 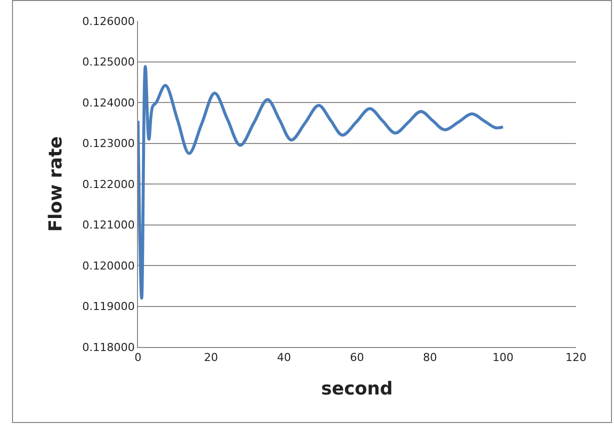 What do you see at coordinates (108, 347) in the screenshot?
I see `y-tick-label: 0.118000` at bounding box center [108, 347].